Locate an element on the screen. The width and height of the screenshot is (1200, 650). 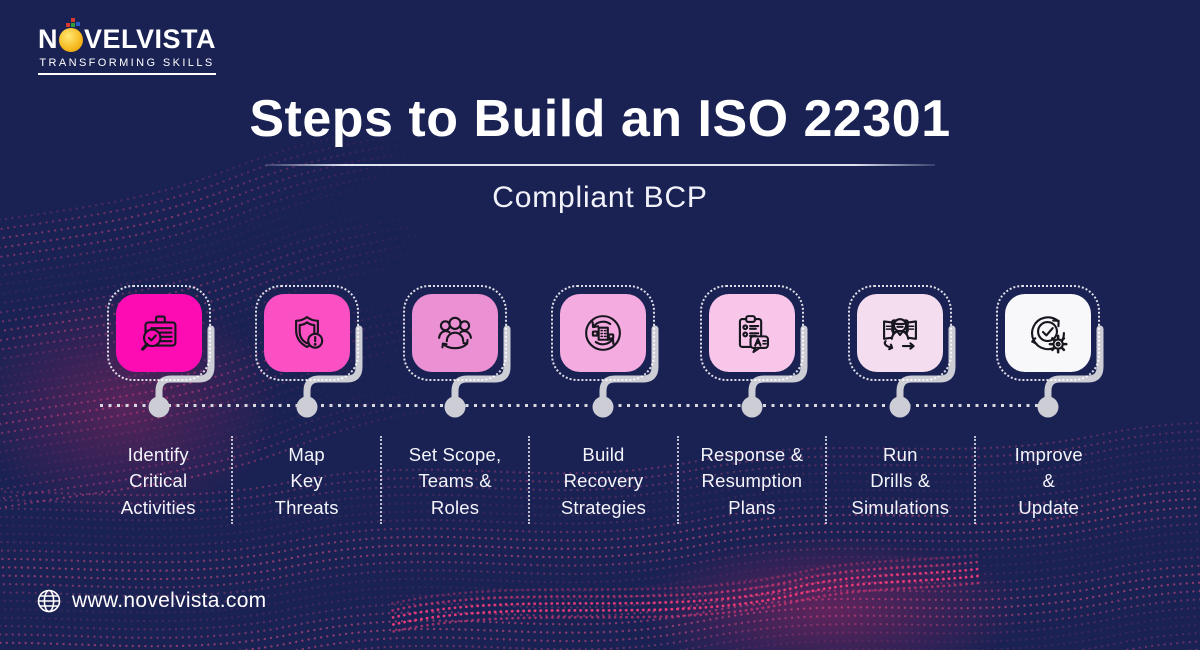
logo-letter-n: N is located at coordinates (48, 39).